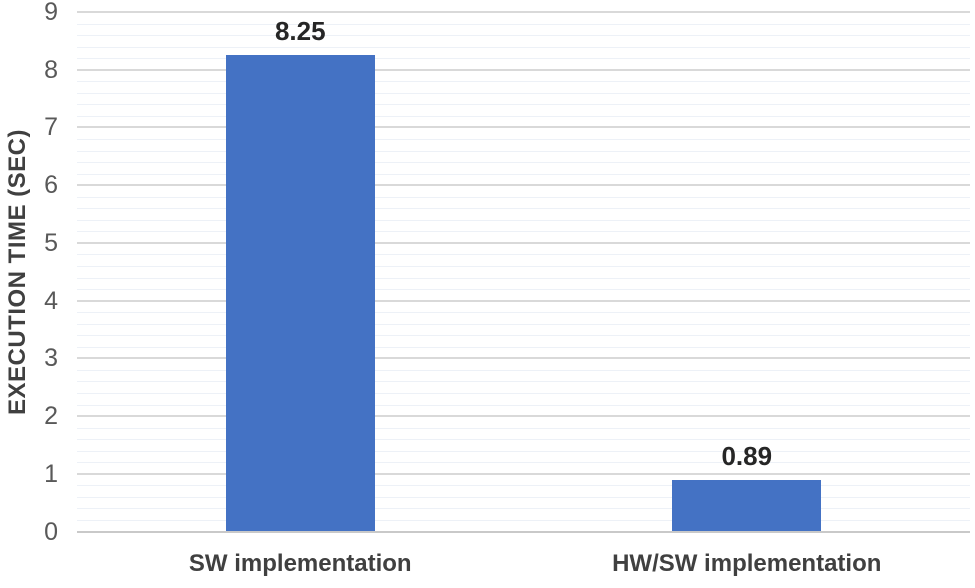 Image resolution: width=975 pixels, height=588 pixels. I want to click on y-tick-label: 4, so click(51, 300).